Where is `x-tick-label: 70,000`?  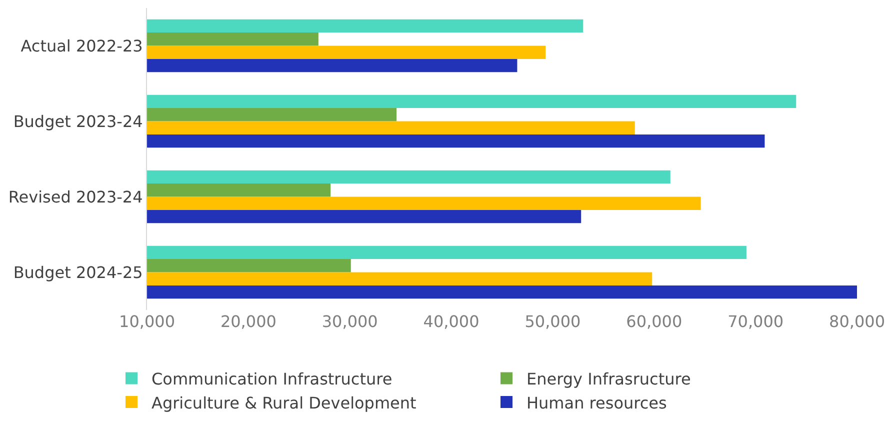
x-tick-label: 70,000 is located at coordinates (756, 321).